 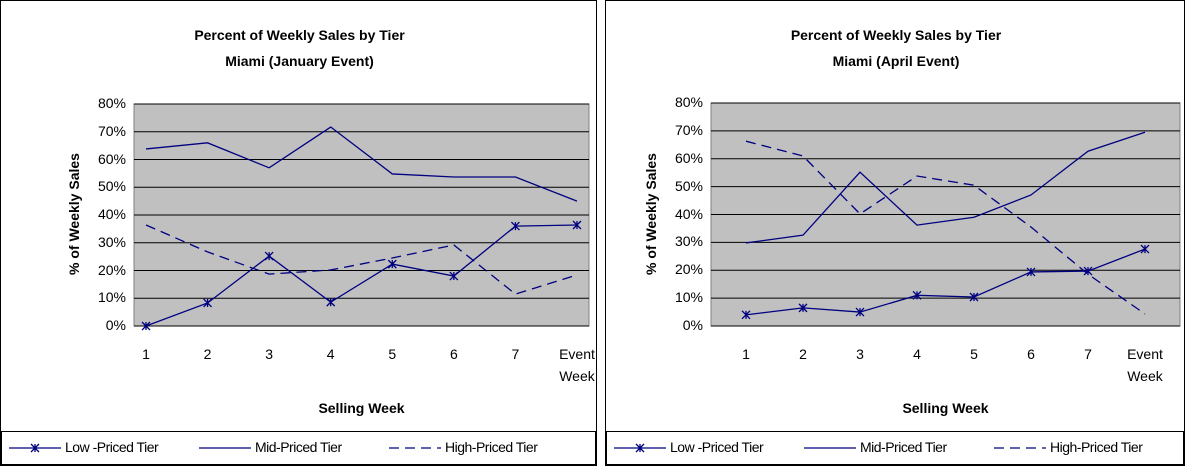 What do you see at coordinates (896, 61) in the screenshot?
I see `chart-subtitle: Miami (April Event)` at bounding box center [896, 61].